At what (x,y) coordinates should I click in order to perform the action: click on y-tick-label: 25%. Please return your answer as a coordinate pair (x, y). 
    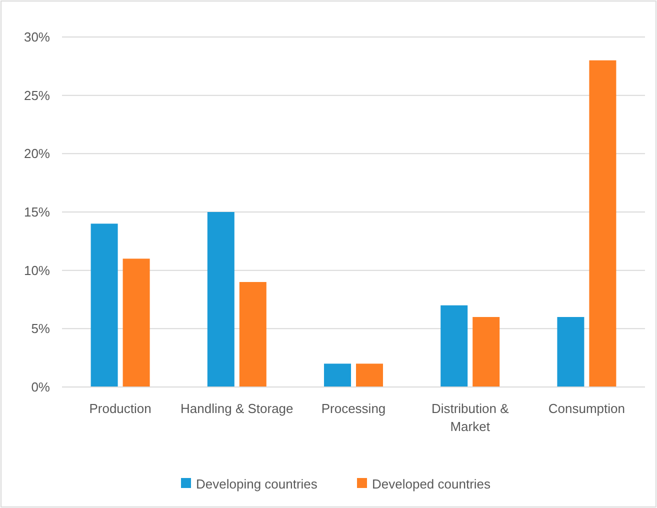
    Looking at the image, I should click on (37, 95).